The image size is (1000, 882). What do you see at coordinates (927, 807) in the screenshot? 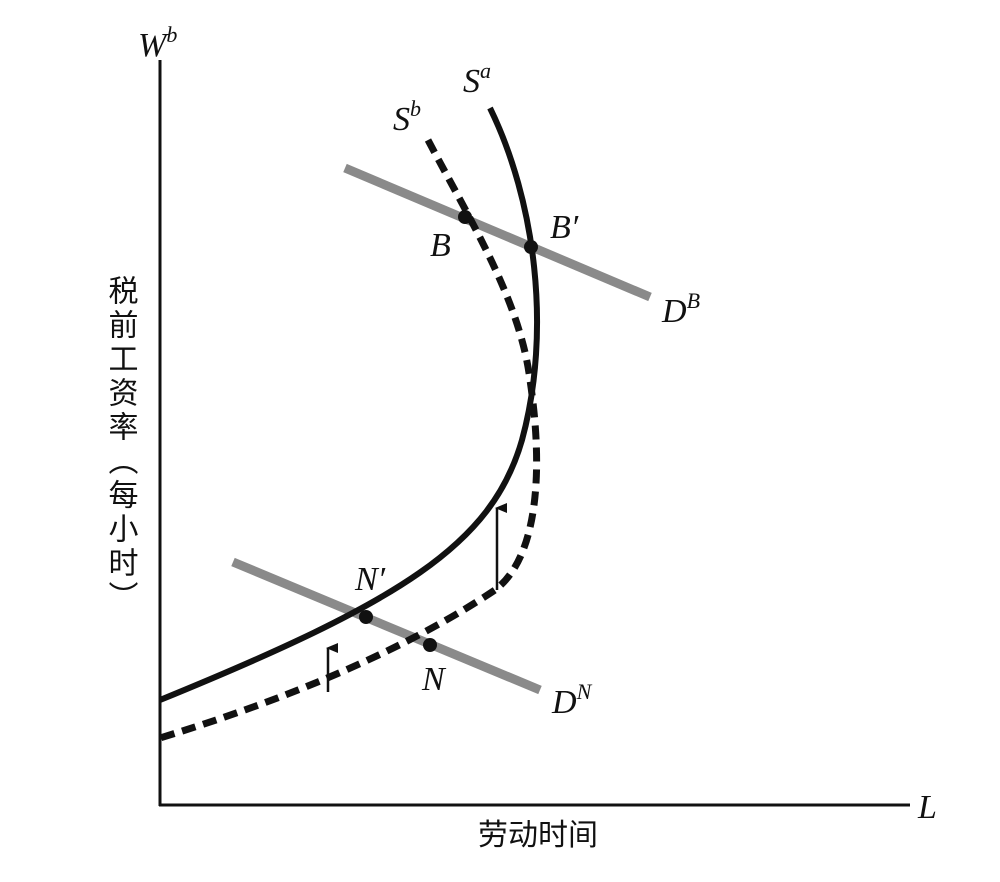
I see `x-symbol: L` at bounding box center [927, 807].